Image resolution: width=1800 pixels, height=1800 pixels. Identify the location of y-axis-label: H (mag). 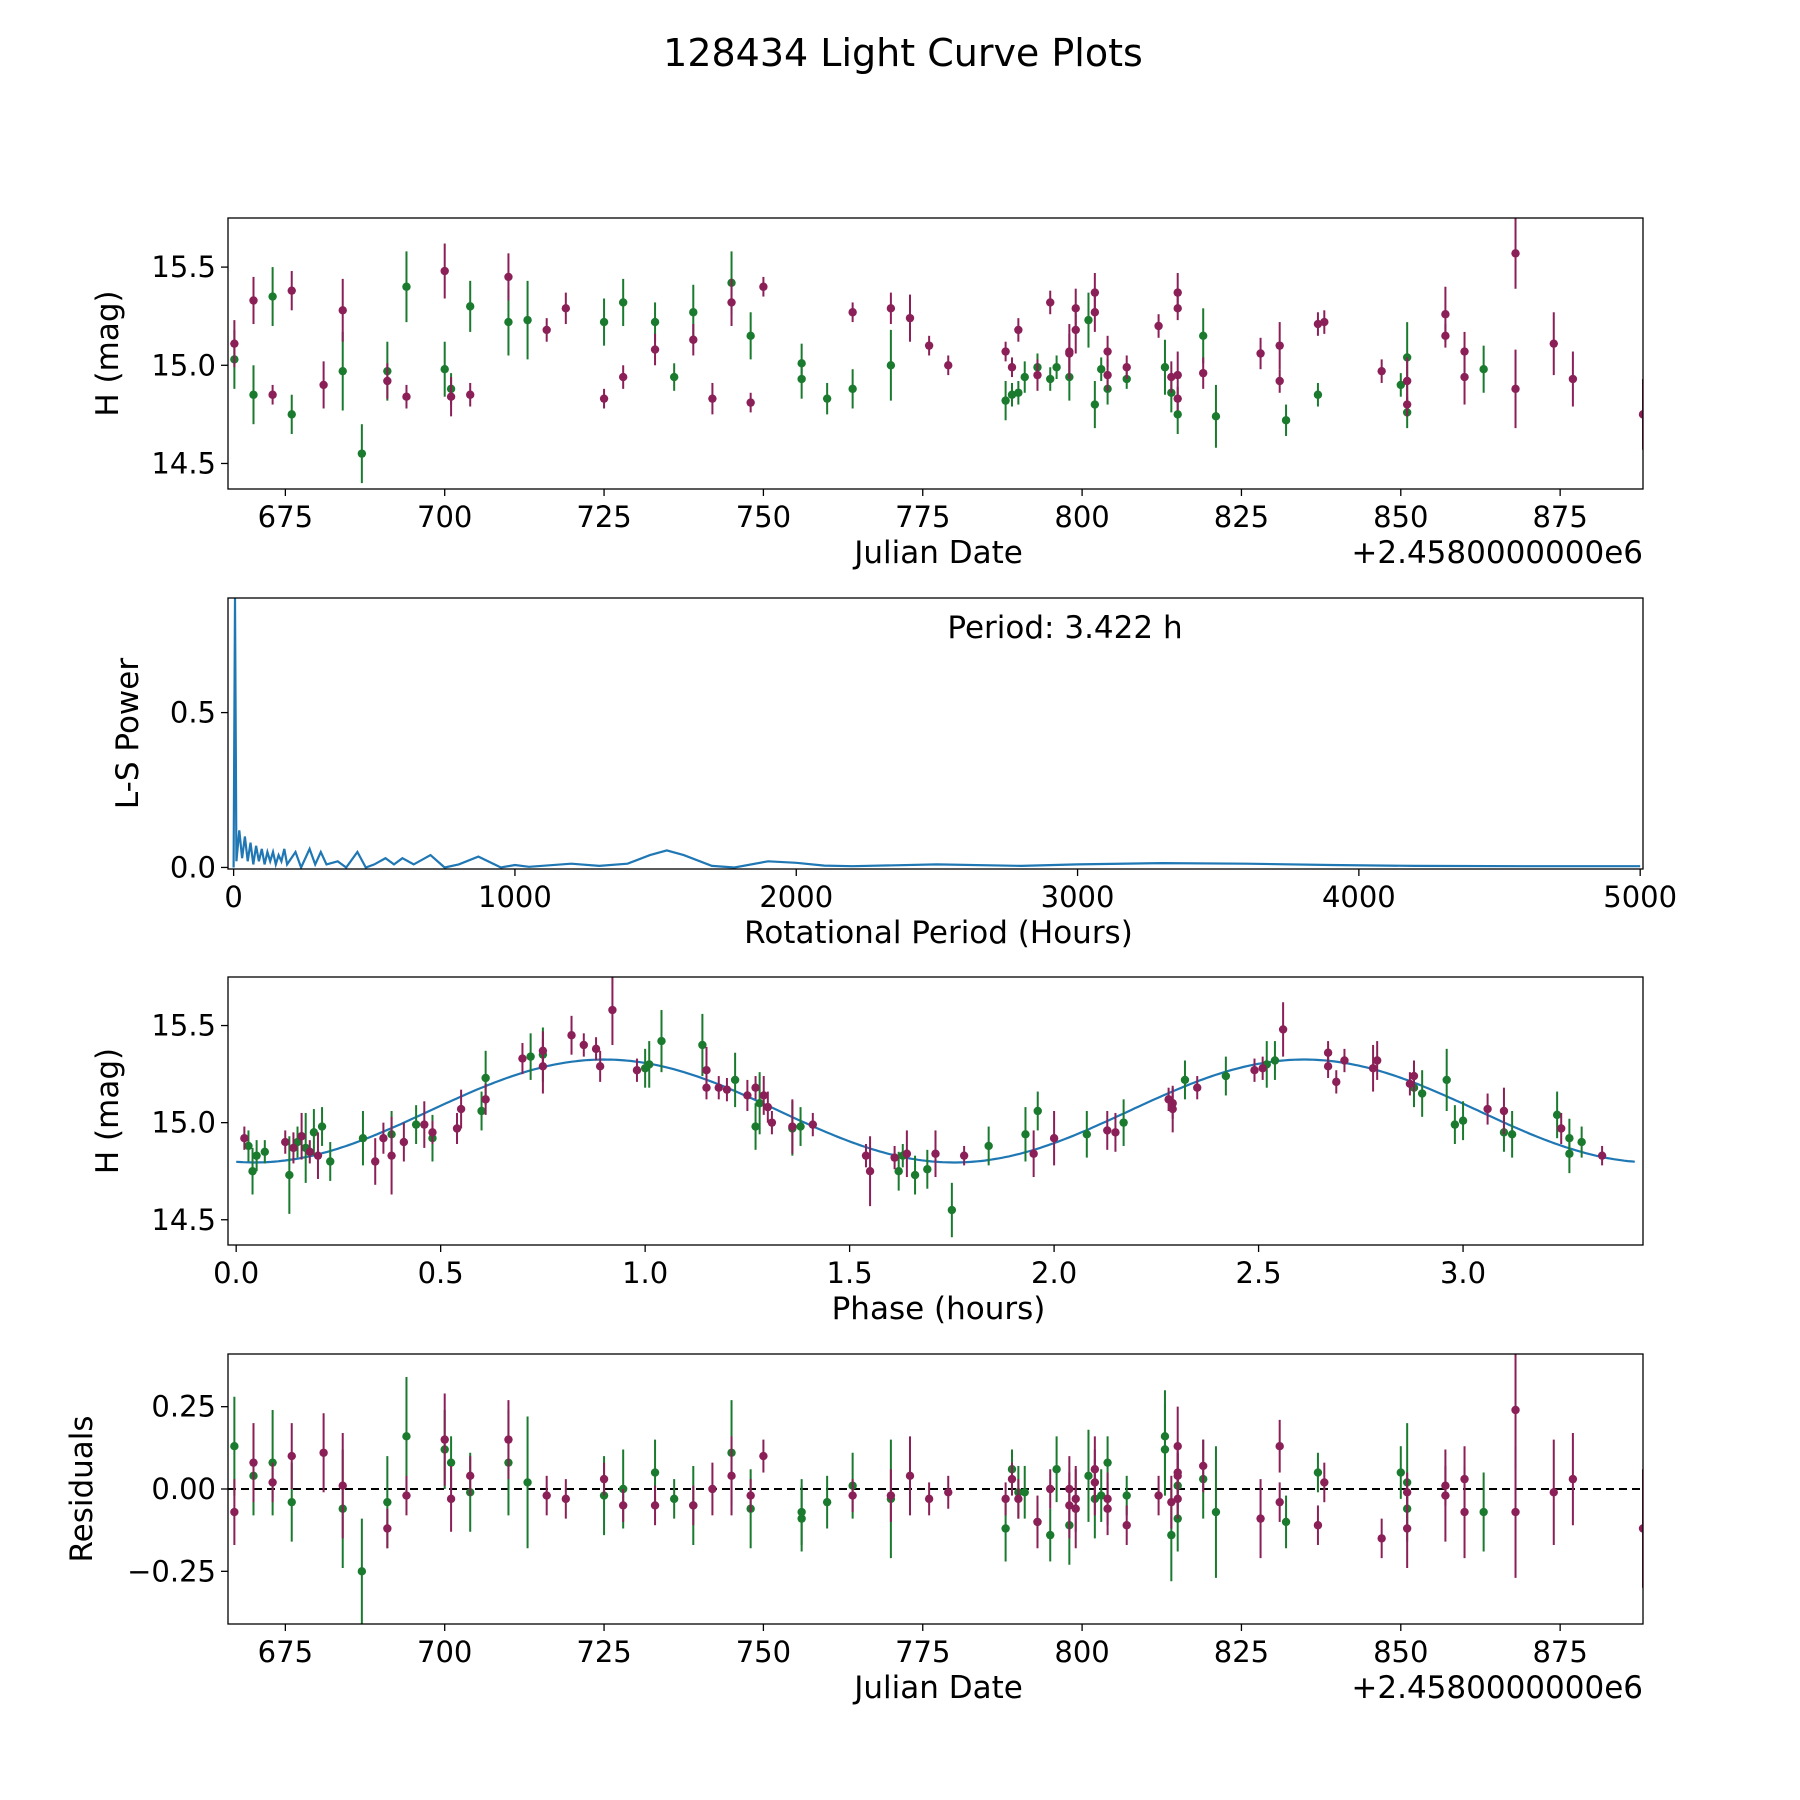
(108, 1111).